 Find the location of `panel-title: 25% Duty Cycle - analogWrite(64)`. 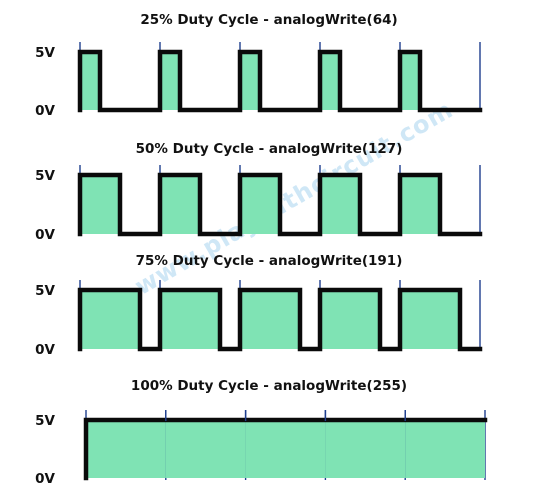

panel-title: 25% Duty Cycle - analogWrite(64) is located at coordinates (268, 20).